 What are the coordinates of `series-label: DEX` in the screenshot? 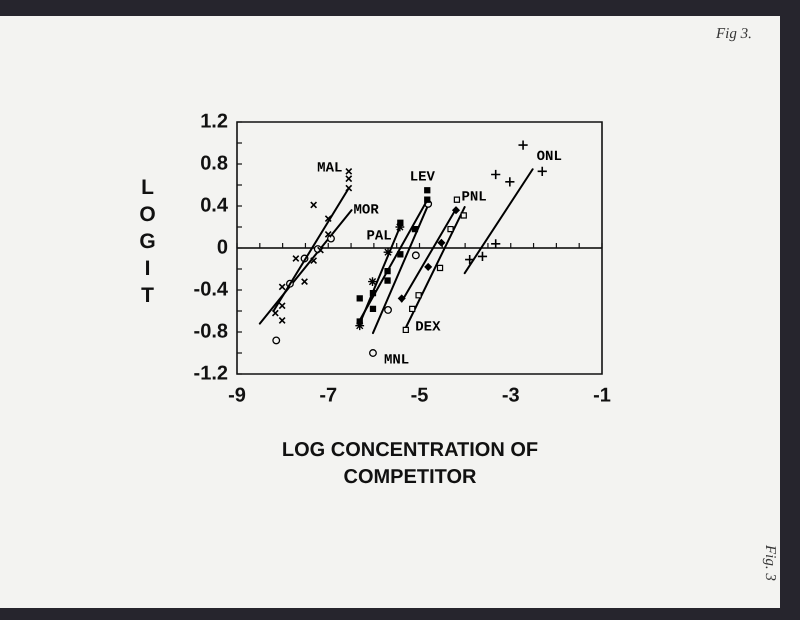 It's located at (428, 327).